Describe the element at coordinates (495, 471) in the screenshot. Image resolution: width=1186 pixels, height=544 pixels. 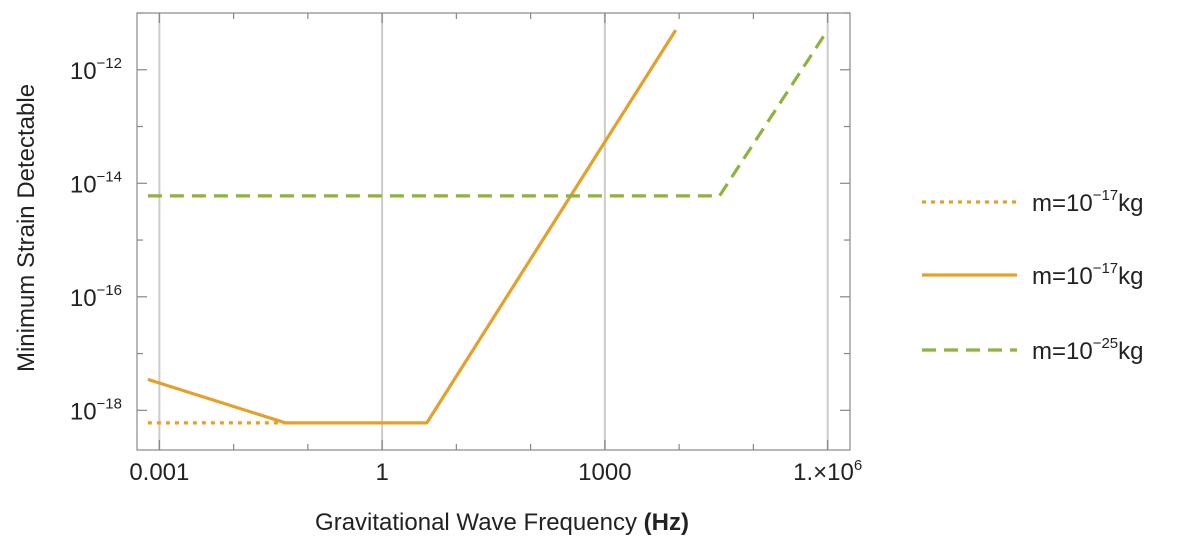
I see `x-tick-labels: 0.001 1 1000 1.×106` at that location.